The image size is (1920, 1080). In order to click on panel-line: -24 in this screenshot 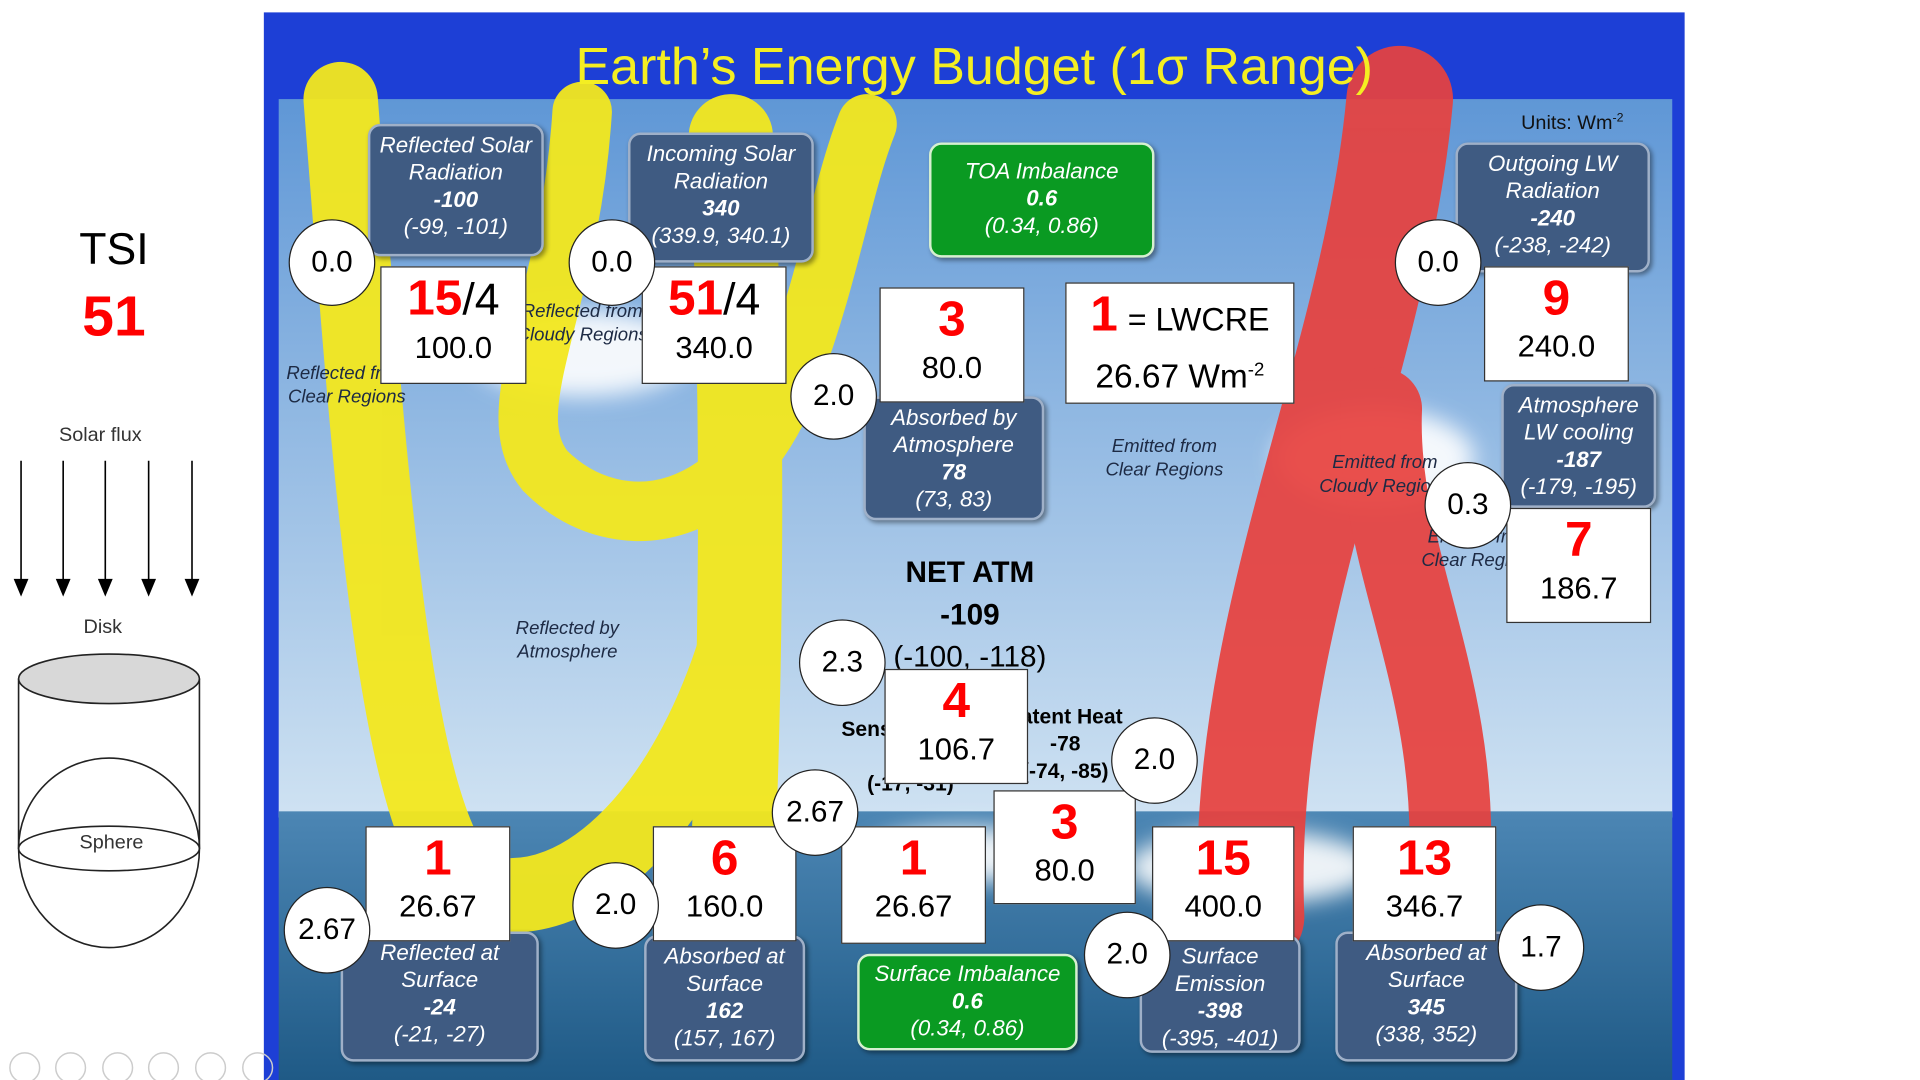, I will do `click(439, 1007)`.